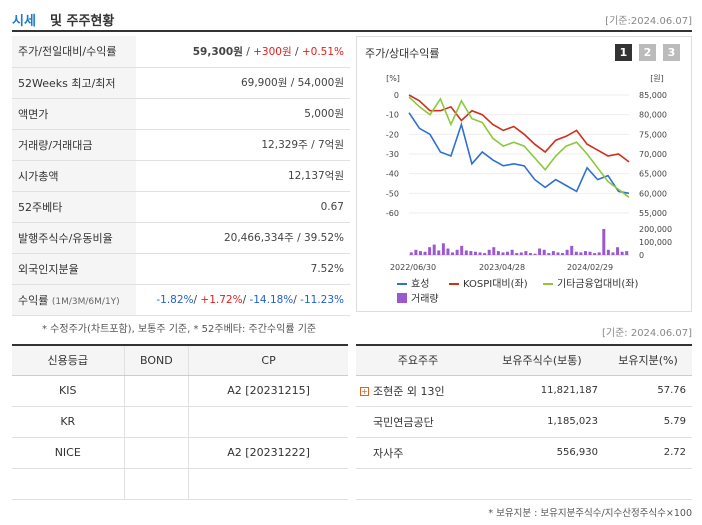  Describe the element at coordinates (413, 267) in the screenshot. I see `x-tick-label: 2022/06/30` at that location.